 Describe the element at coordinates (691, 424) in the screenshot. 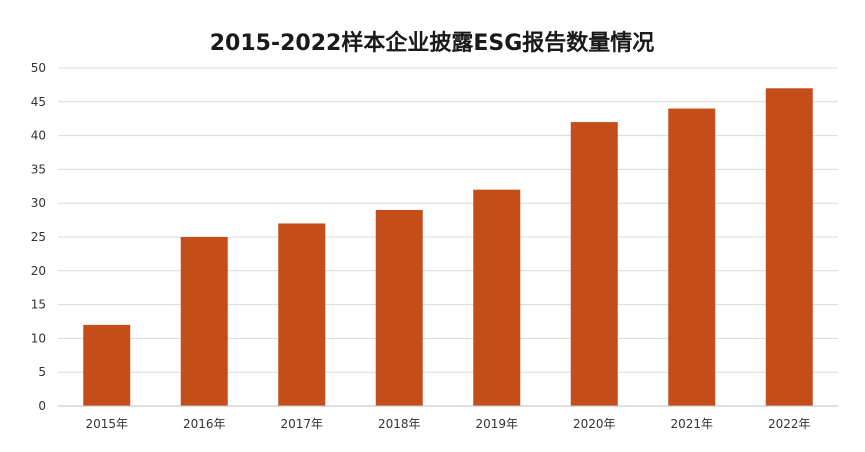

I see `x-tick-label: 2021年` at that location.